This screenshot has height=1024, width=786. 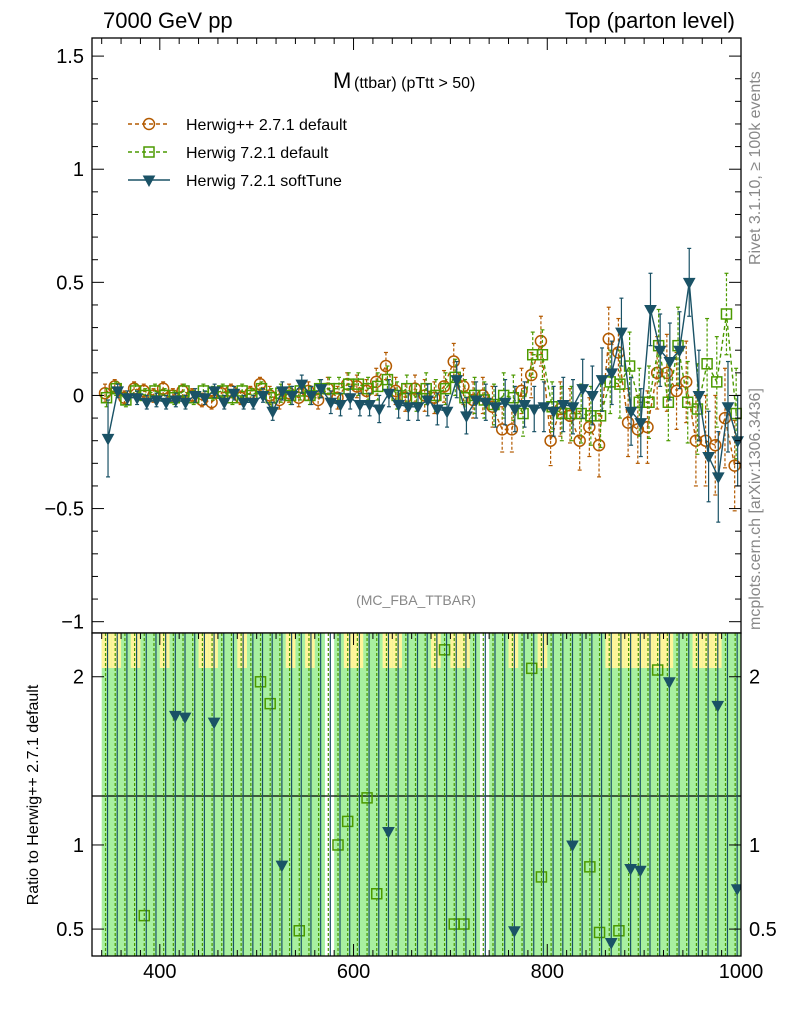 I want to click on y-tick-label: 1, so click(x=78, y=170).